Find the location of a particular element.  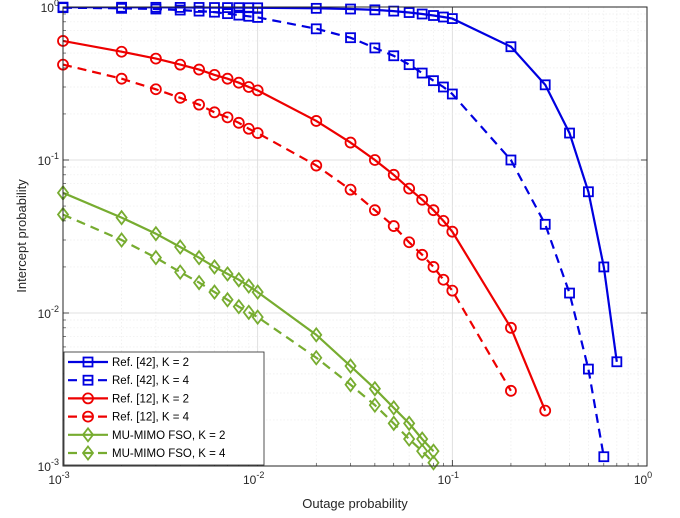

y-tick-exponent: 0 is located at coordinates (56, 4).